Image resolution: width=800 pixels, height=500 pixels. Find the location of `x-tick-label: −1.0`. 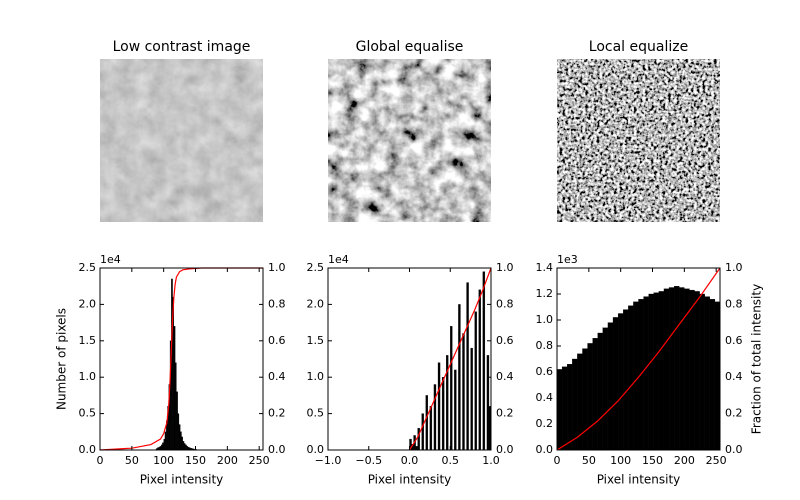

x-tick-label: −1.0 is located at coordinates (328, 460).